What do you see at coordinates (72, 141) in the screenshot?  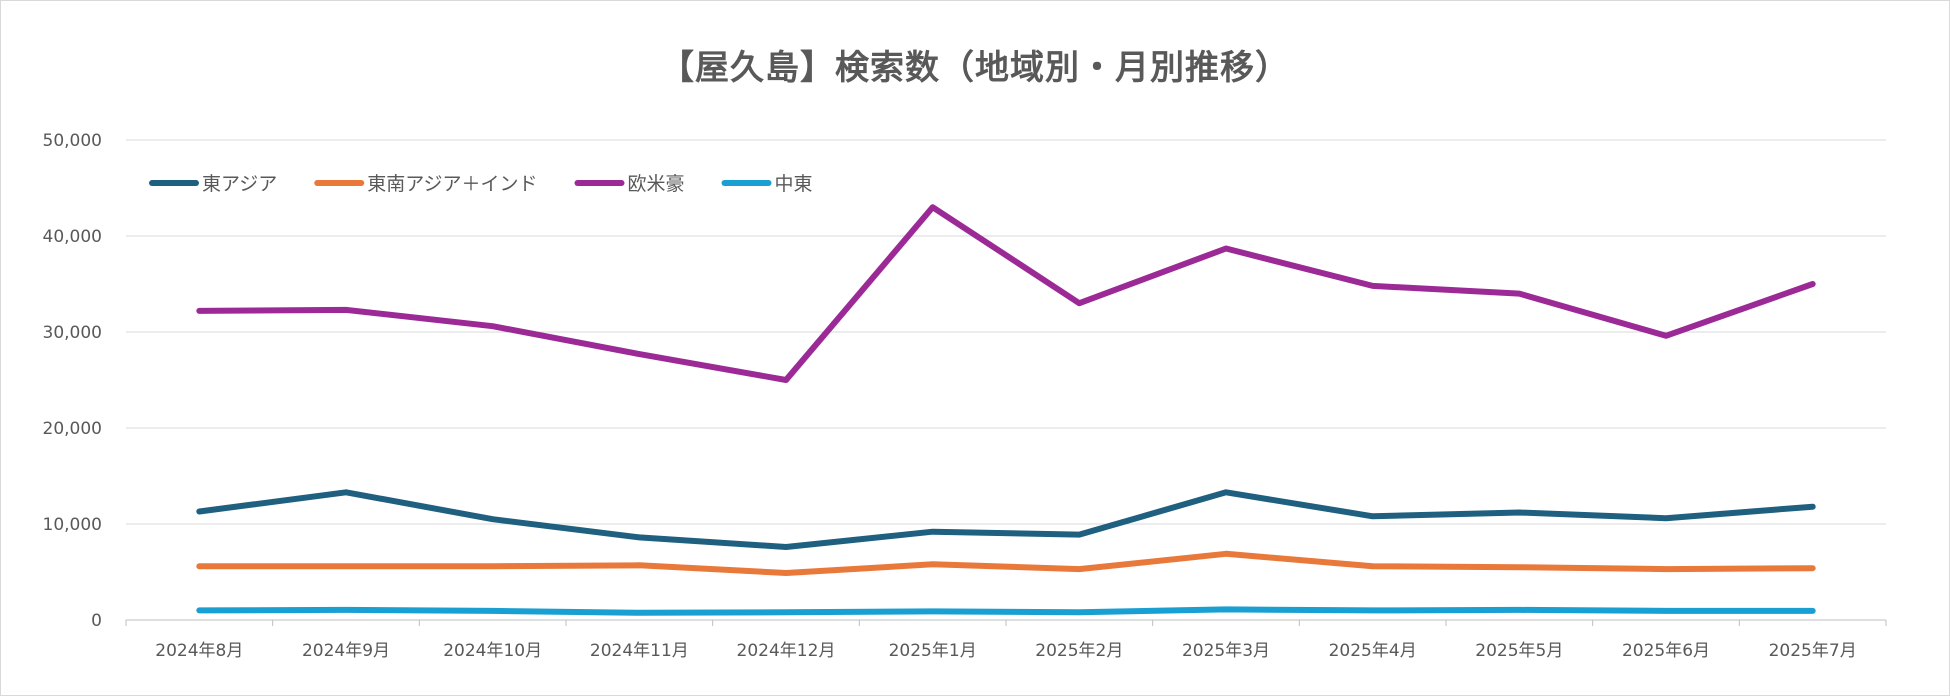 I see `y-tick-label: 50,000` at bounding box center [72, 141].